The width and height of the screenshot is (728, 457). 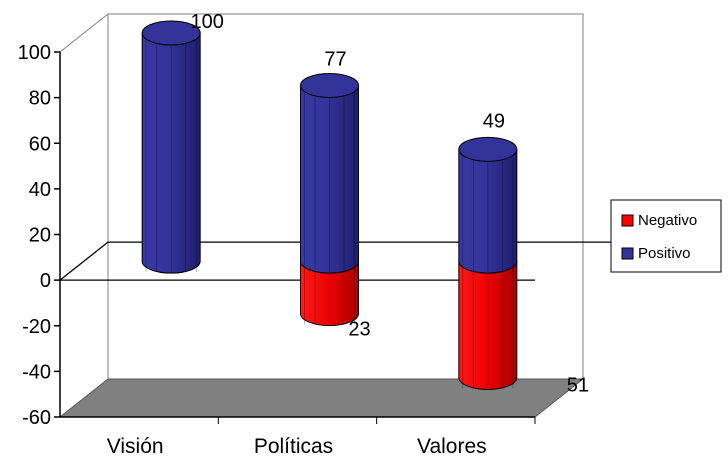 What do you see at coordinates (171, 33) in the screenshot?
I see `bar-positivo-0-cap` at bounding box center [171, 33].